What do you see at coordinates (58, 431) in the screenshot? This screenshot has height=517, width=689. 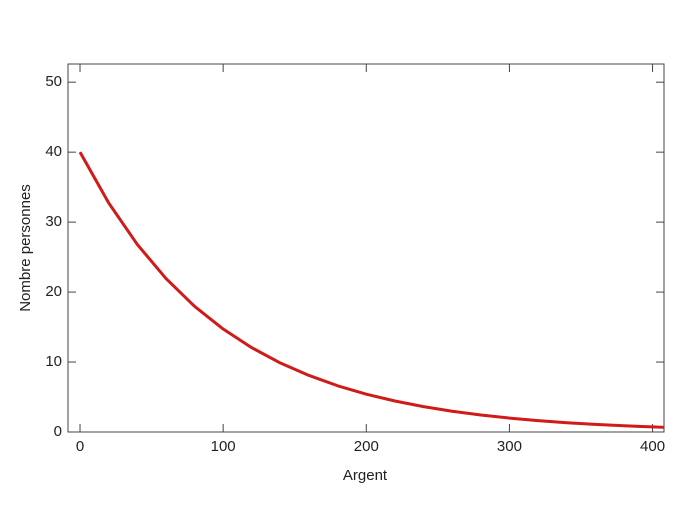 I see `y-tick-label: 0` at bounding box center [58, 431].